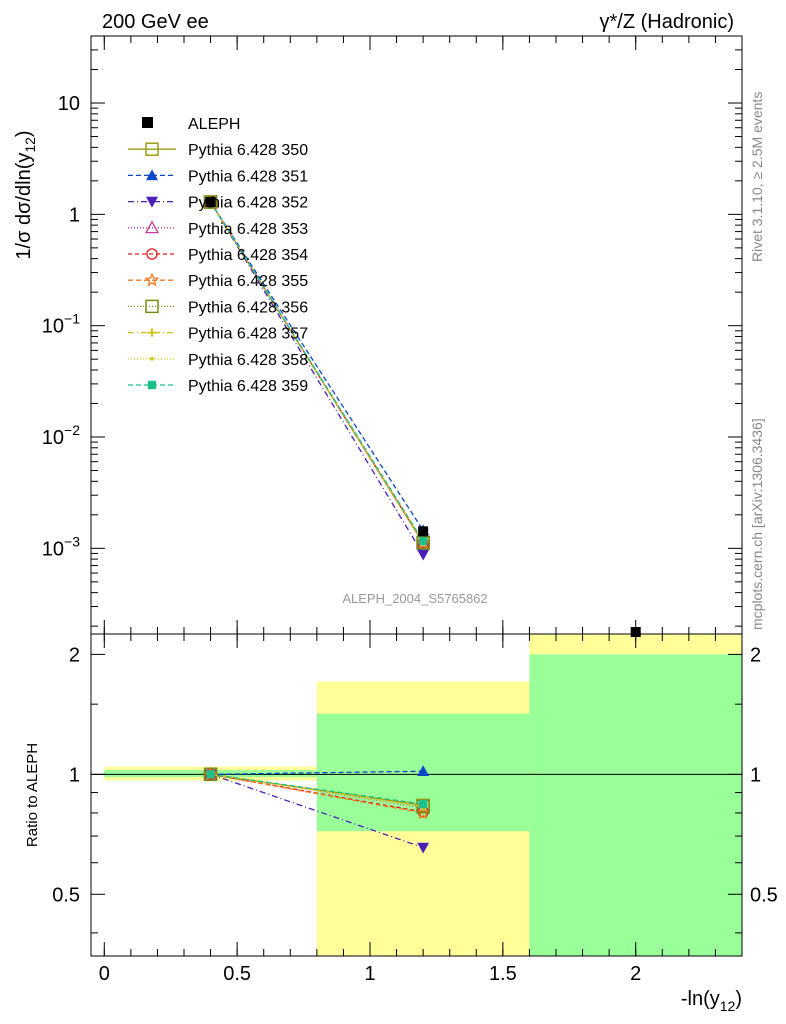 Image resolution: width=786 pixels, height=1024 pixels. I want to click on x-axis-label: -ln(y12), so click(711, 1001).